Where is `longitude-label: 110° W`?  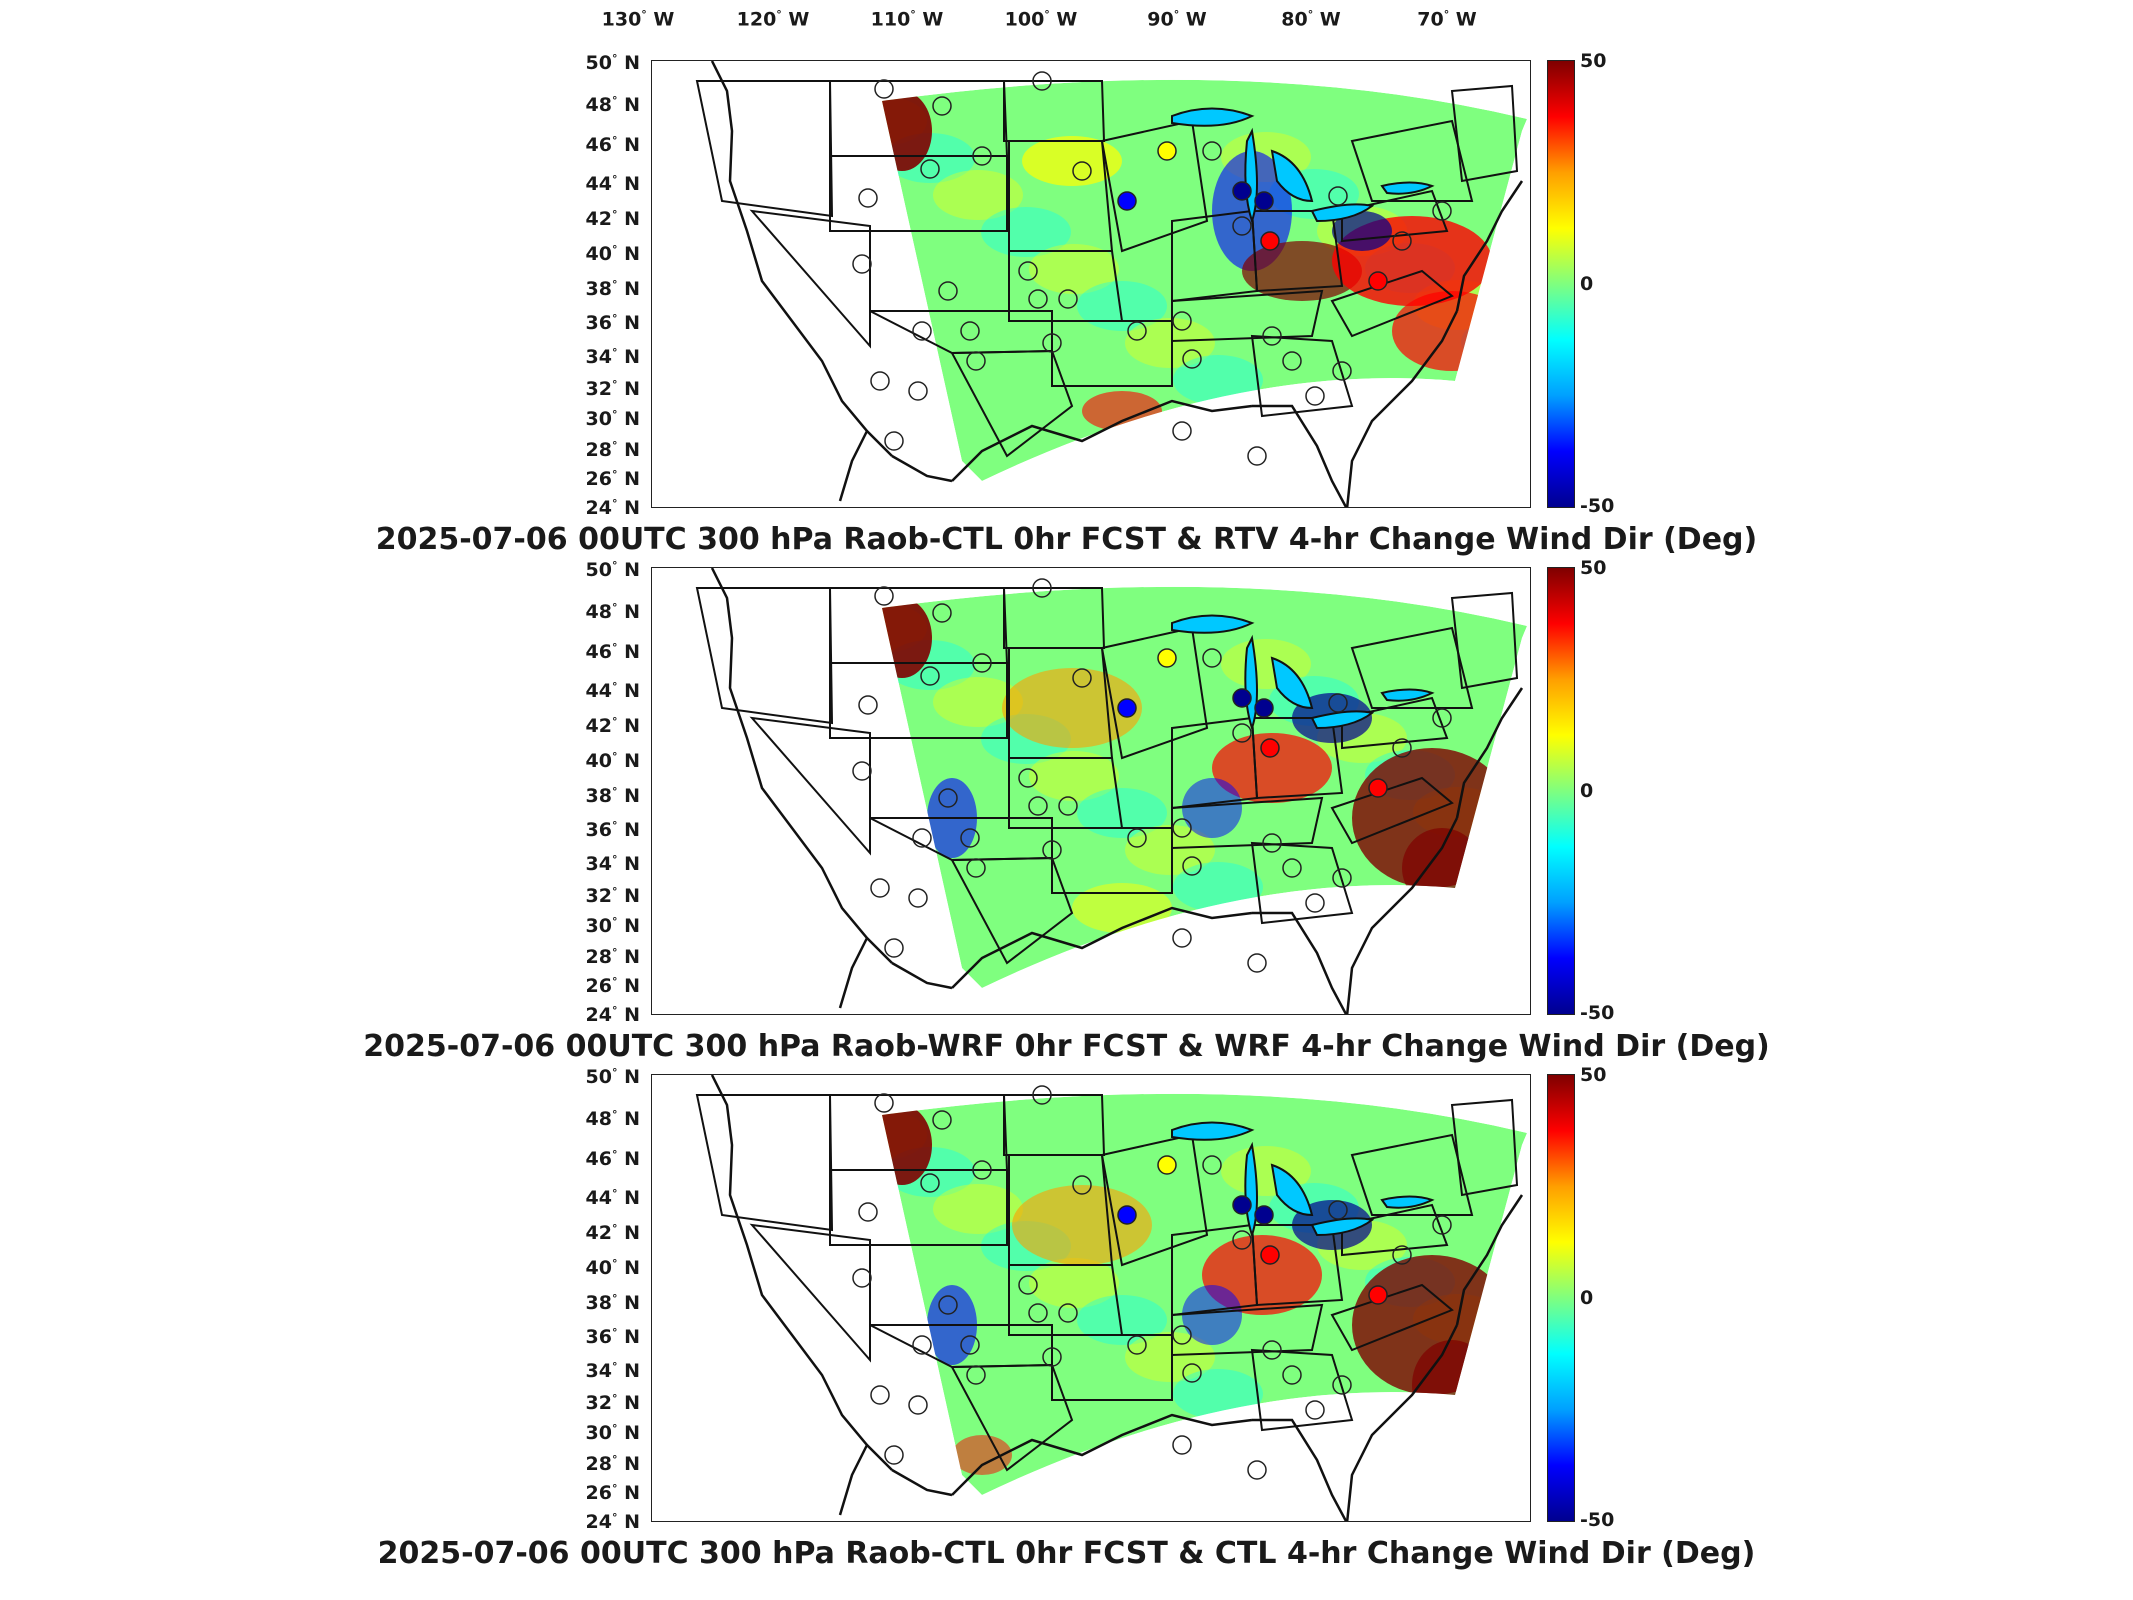 longitude-label: 110° W is located at coordinates (907, 19).